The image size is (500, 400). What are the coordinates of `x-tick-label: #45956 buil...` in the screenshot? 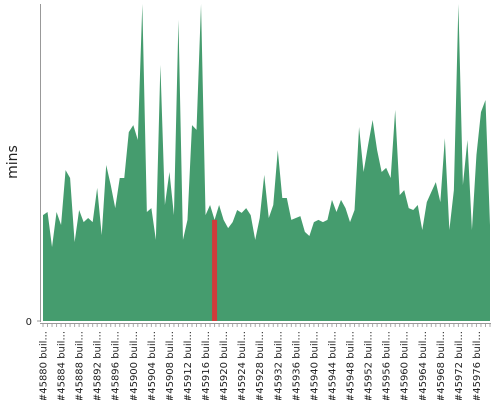 It's located at (387, 365).